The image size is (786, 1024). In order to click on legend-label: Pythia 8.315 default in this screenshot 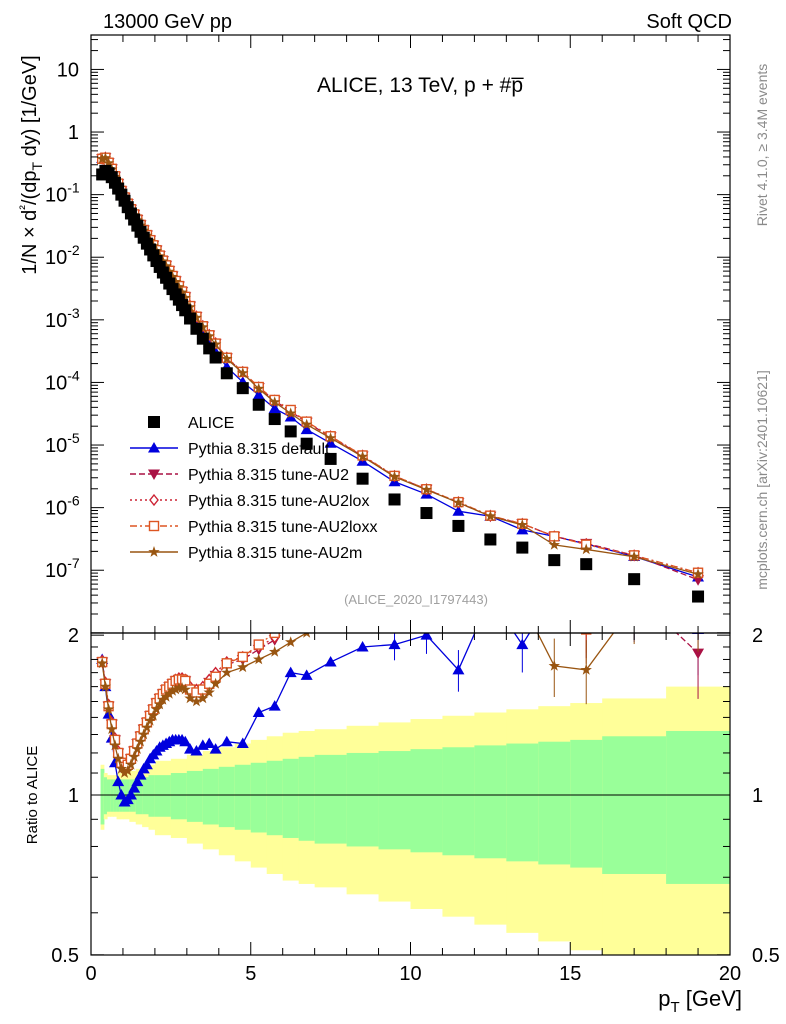, I will do `click(259, 449)`.